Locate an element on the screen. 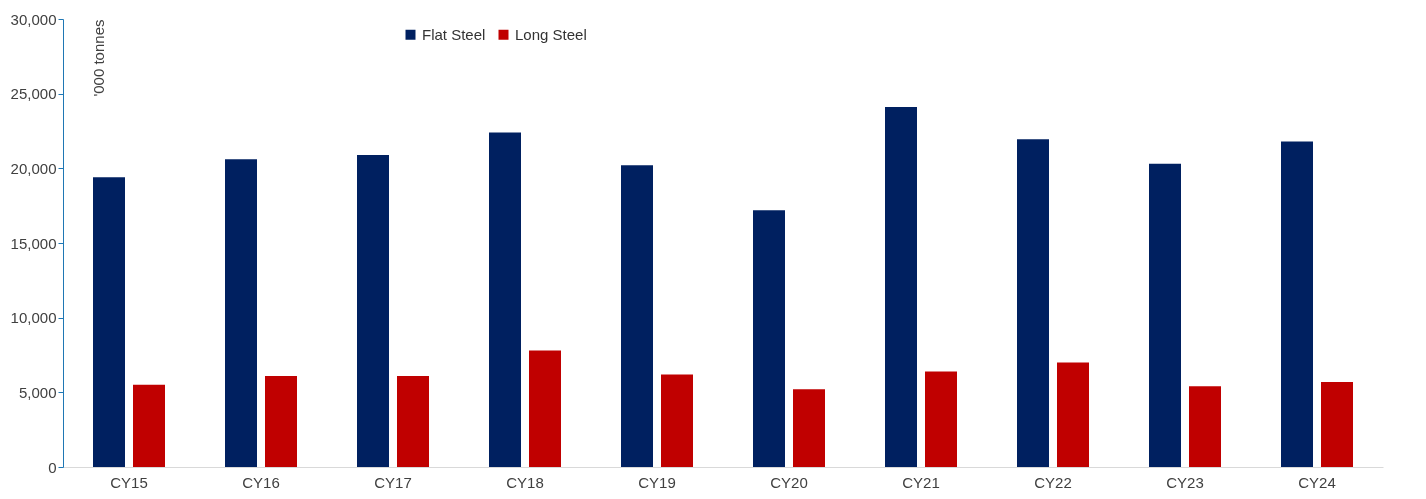  y-tick-label: 20,000 is located at coordinates (33, 168).